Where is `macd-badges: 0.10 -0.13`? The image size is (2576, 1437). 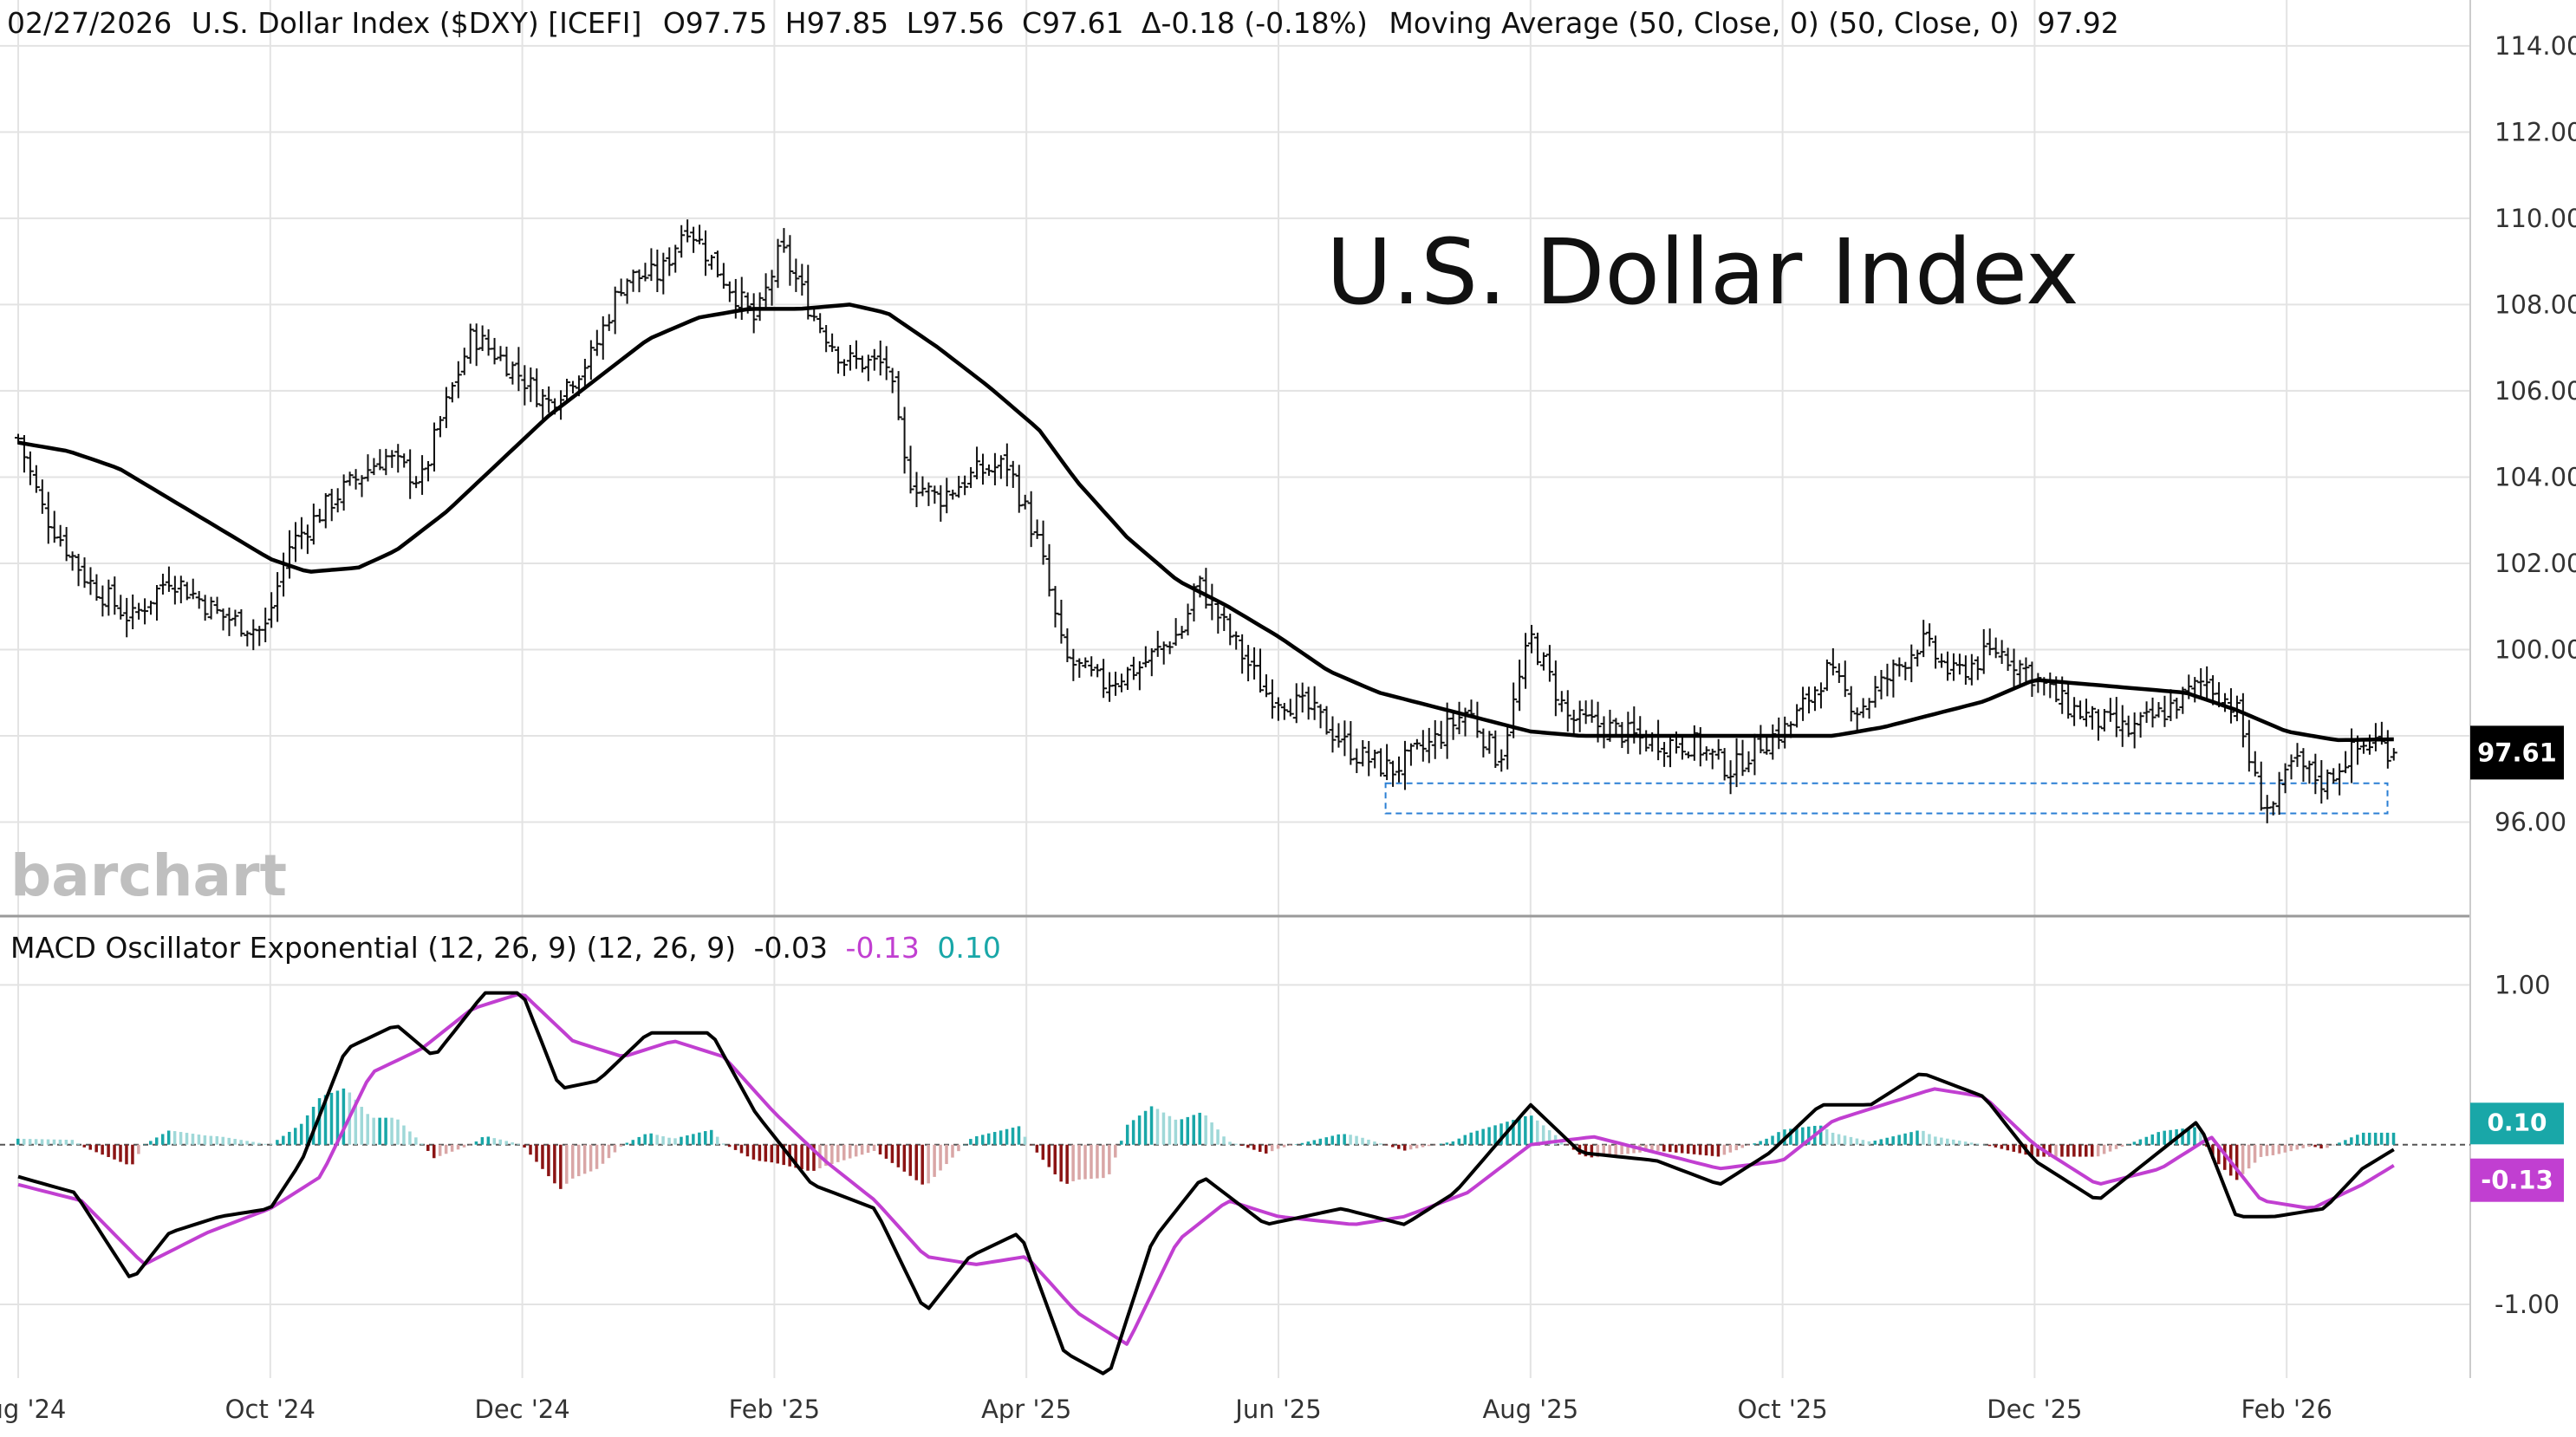 macd-badges: 0.10 -0.13 is located at coordinates (2517, 1152).